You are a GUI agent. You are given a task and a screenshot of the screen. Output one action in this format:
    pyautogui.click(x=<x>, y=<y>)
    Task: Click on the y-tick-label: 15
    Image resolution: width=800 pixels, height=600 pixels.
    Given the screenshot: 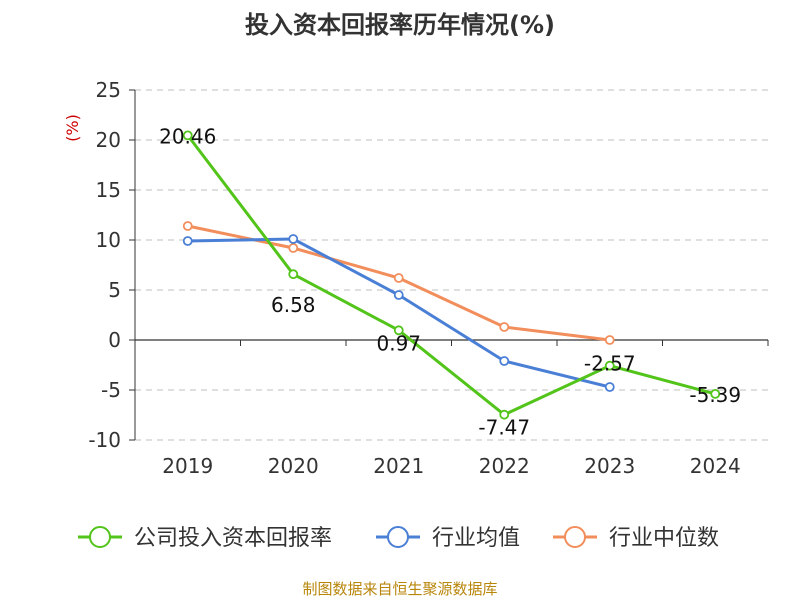 What is the action you would take?
    pyautogui.click(x=108, y=190)
    